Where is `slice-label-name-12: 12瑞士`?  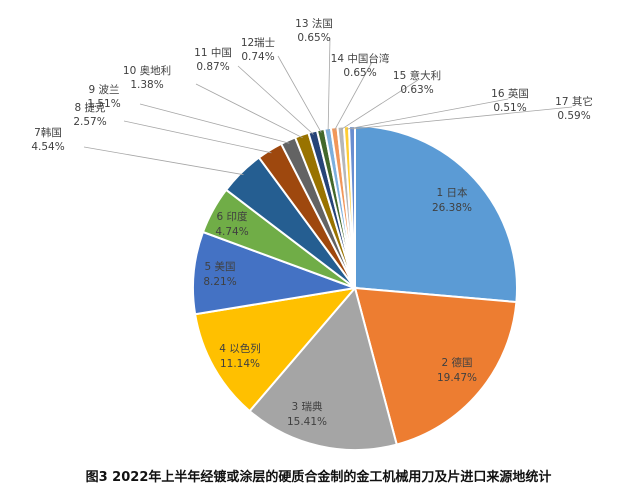
slice-label-name-12: 12瑞士 is located at coordinates (258, 42).